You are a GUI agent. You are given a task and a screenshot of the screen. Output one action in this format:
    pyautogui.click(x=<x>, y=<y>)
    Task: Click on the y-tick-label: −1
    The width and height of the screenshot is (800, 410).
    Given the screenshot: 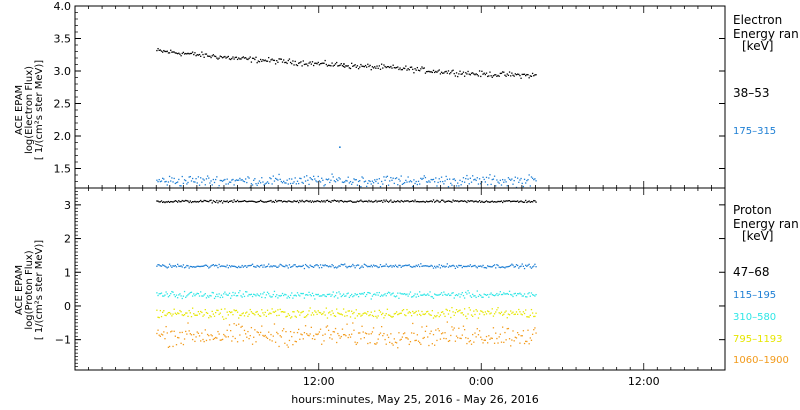 What is the action you would take?
    pyautogui.click(x=63, y=340)
    